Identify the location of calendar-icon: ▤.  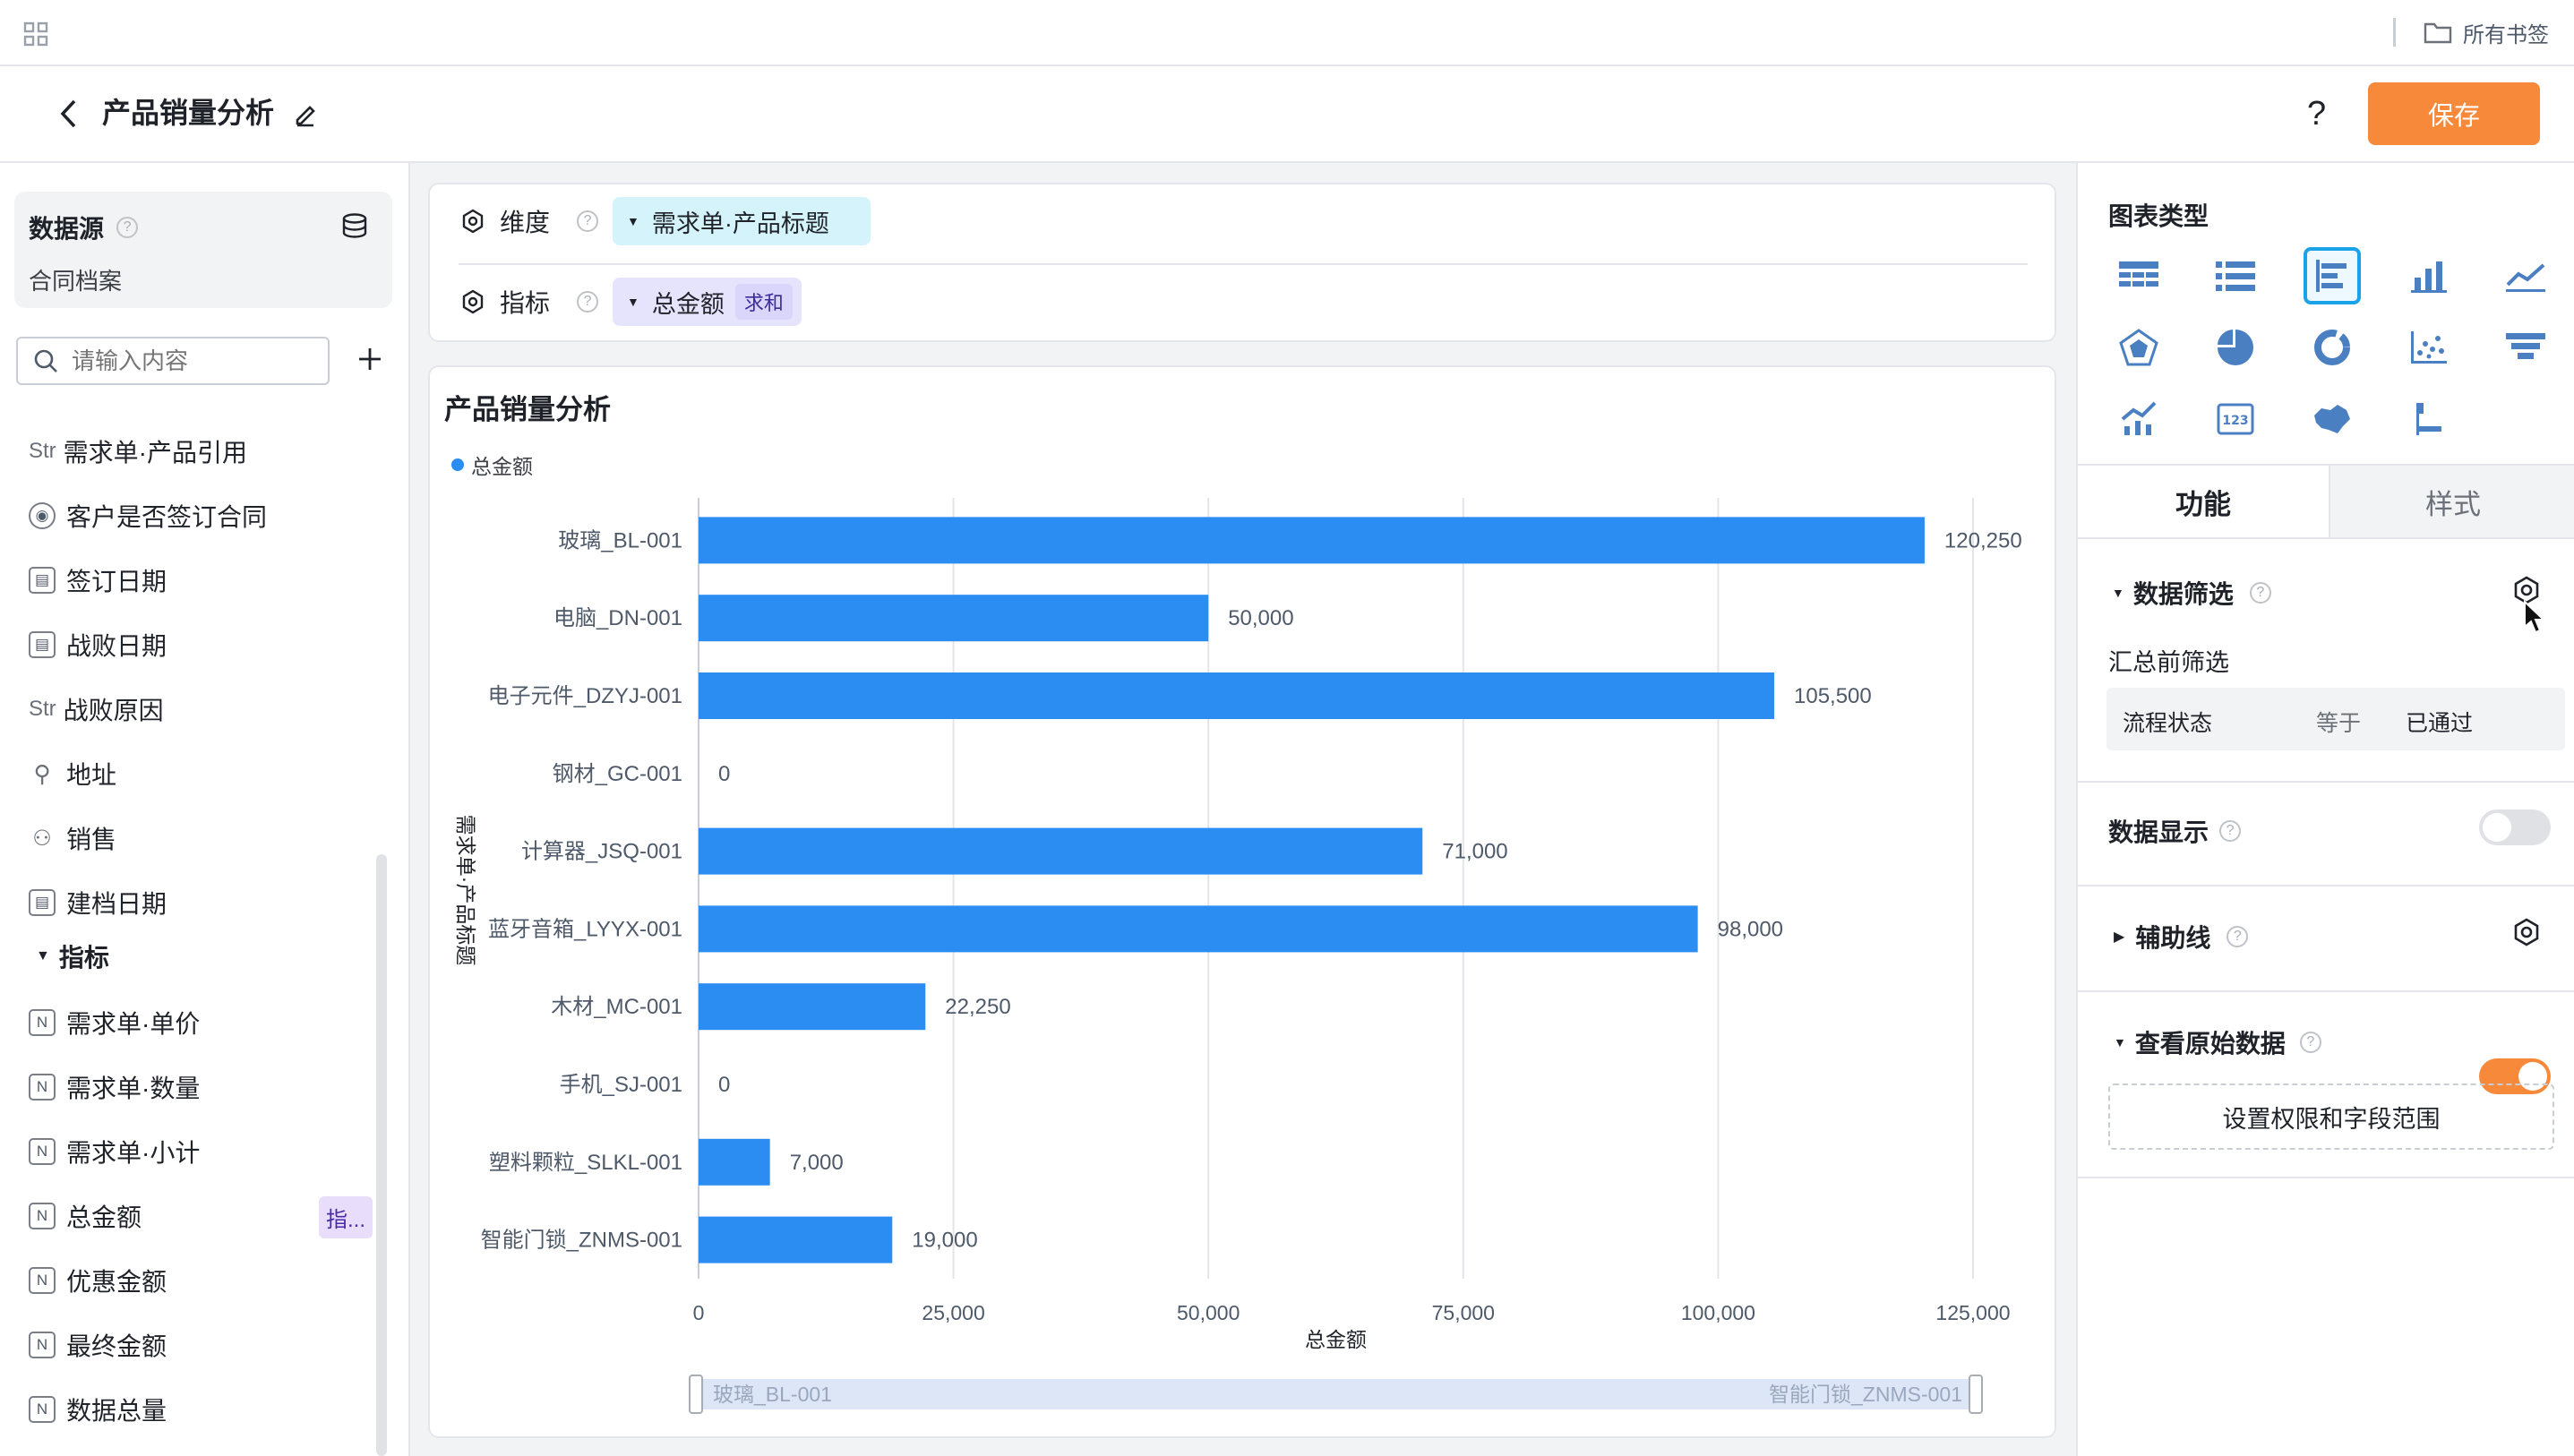
(42, 902).